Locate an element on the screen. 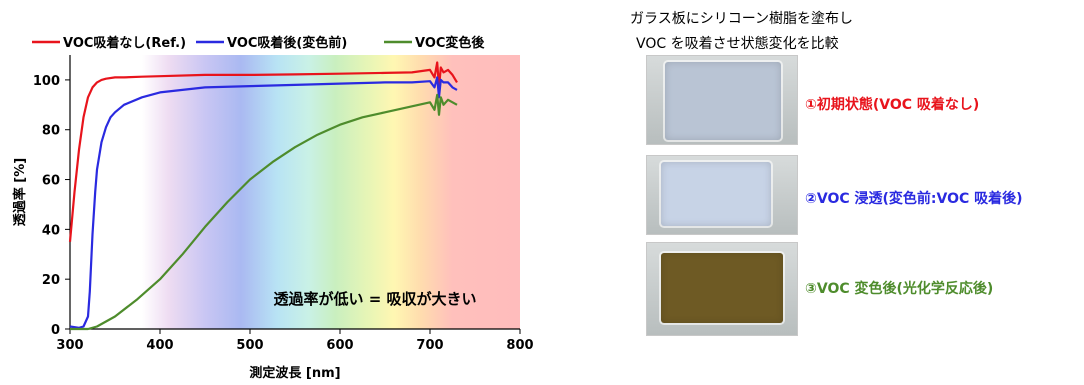 Image resolution: width=1084 pixels, height=385 pixels. legend-label-2: VOC変色後 is located at coordinates (450, 43).